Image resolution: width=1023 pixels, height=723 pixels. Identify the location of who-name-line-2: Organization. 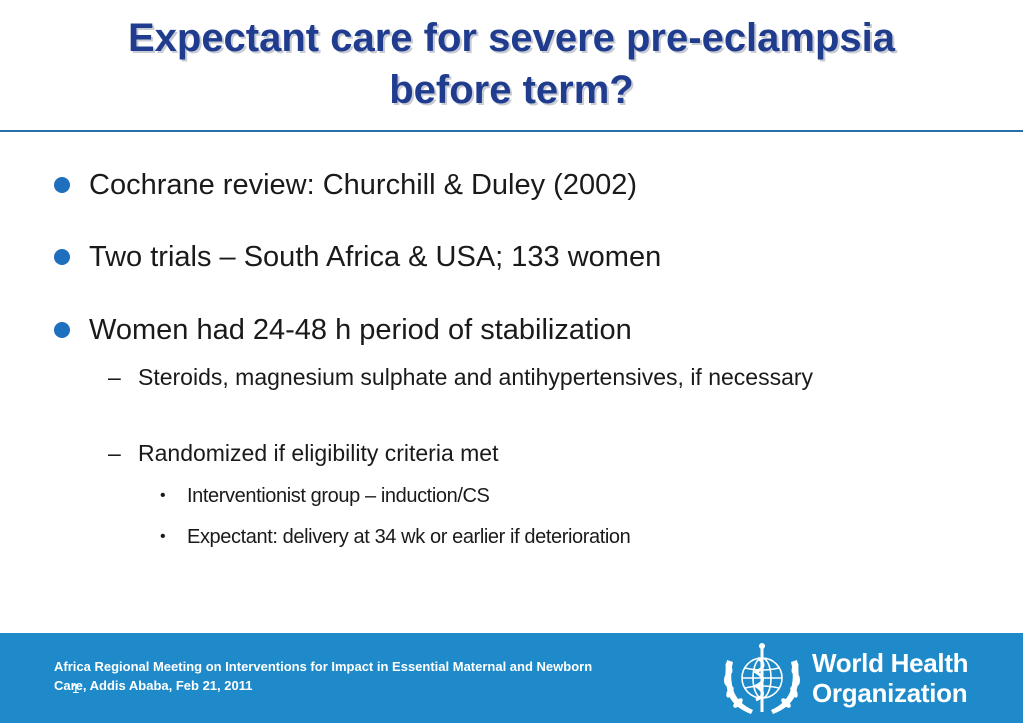
(890, 693).